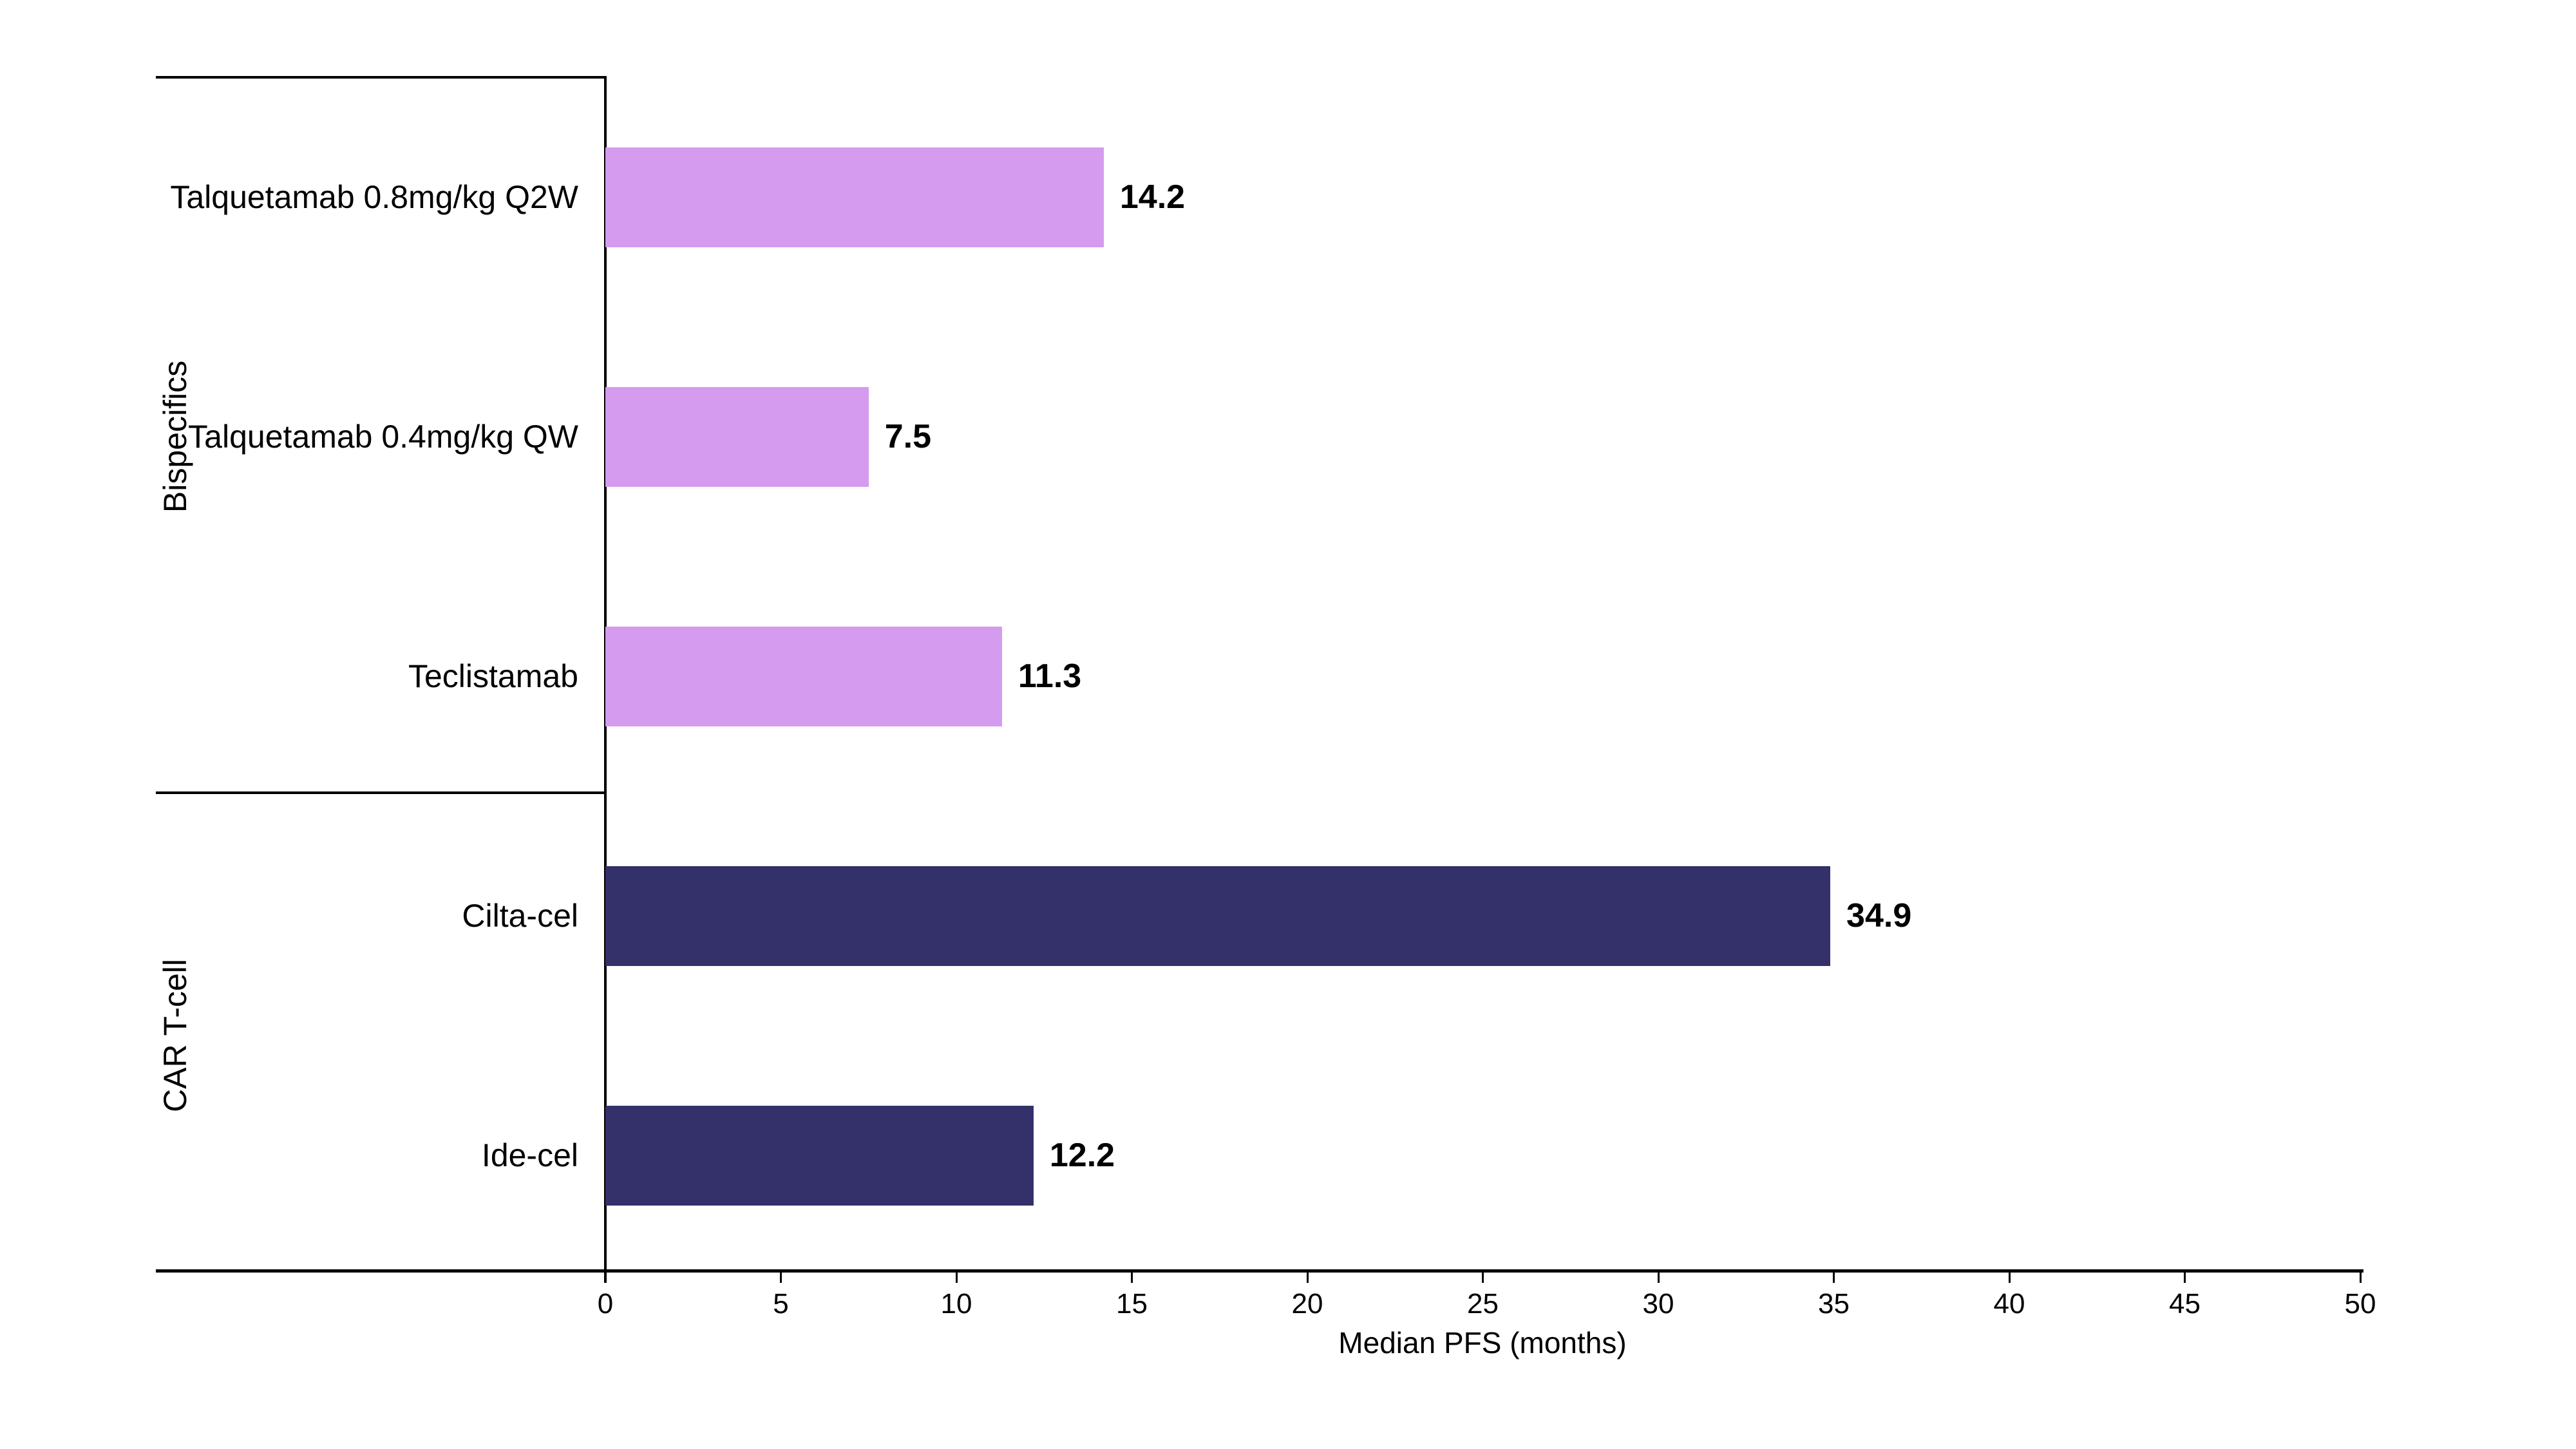  Describe the element at coordinates (1879, 915) in the screenshot. I see `bar-value-label: 34.9` at that location.